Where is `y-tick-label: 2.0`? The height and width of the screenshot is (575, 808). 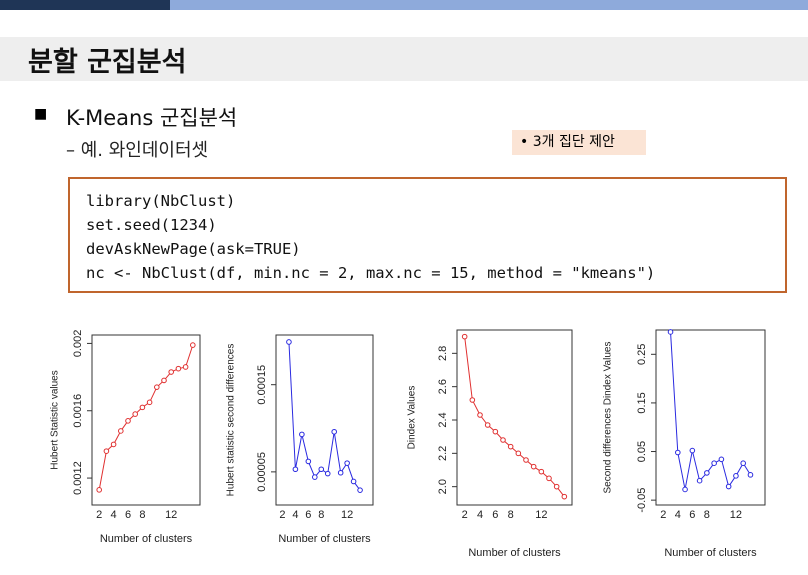 y-tick-label: 2.0 is located at coordinates (443, 486).